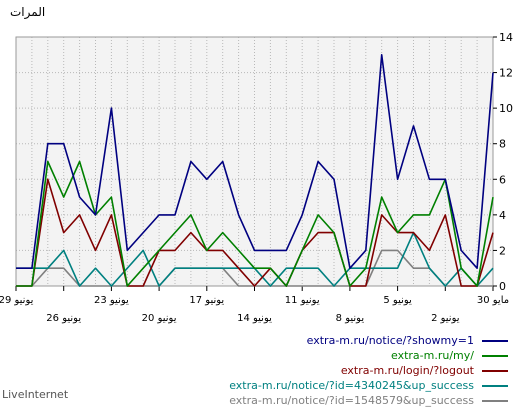  Describe the element at coordinates (368, 355) in the screenshot. I see `legend-item: extra-m.ru/my/` at that location.